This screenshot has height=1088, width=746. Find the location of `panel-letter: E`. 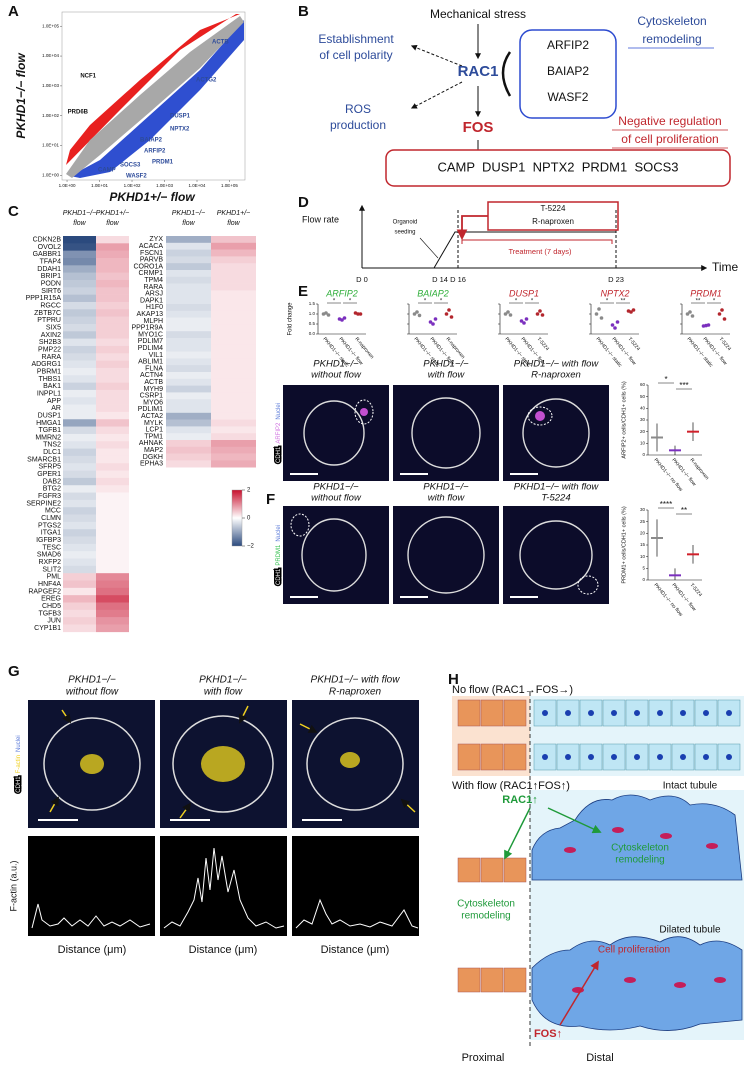

panel-letter: E is located at coordinates (303, 291).